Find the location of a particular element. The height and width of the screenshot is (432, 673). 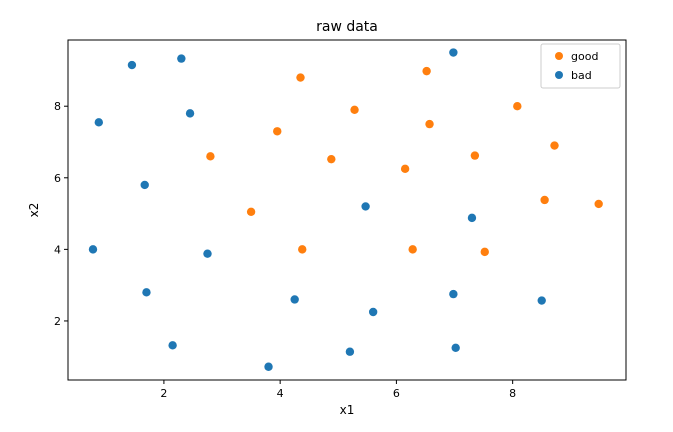

legend-marker-bad is located at coordinates (559, 75).